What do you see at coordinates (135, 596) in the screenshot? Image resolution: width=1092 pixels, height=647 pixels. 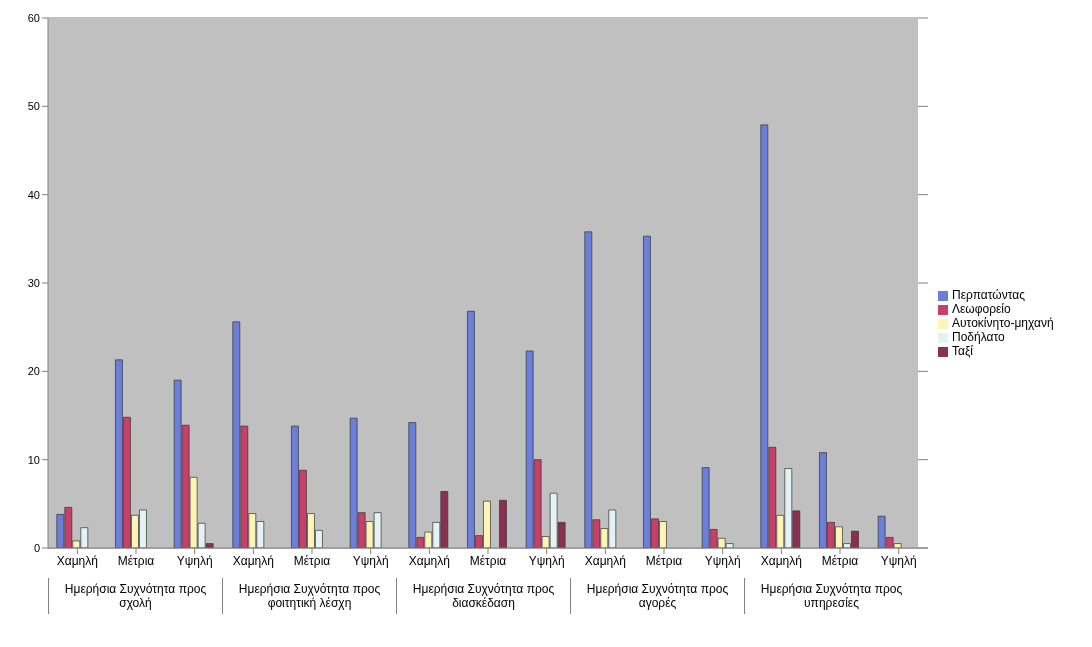 I see `text: Ημερήσια Συχνότητα προς σχολή` at bounding box center [135, 596].